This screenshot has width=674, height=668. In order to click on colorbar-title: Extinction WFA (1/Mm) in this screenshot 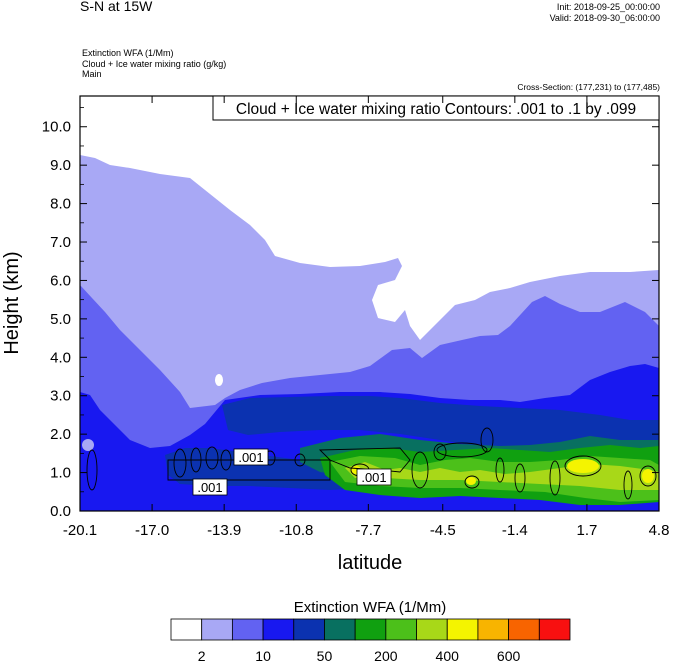, I will do `click(370, 607)`.